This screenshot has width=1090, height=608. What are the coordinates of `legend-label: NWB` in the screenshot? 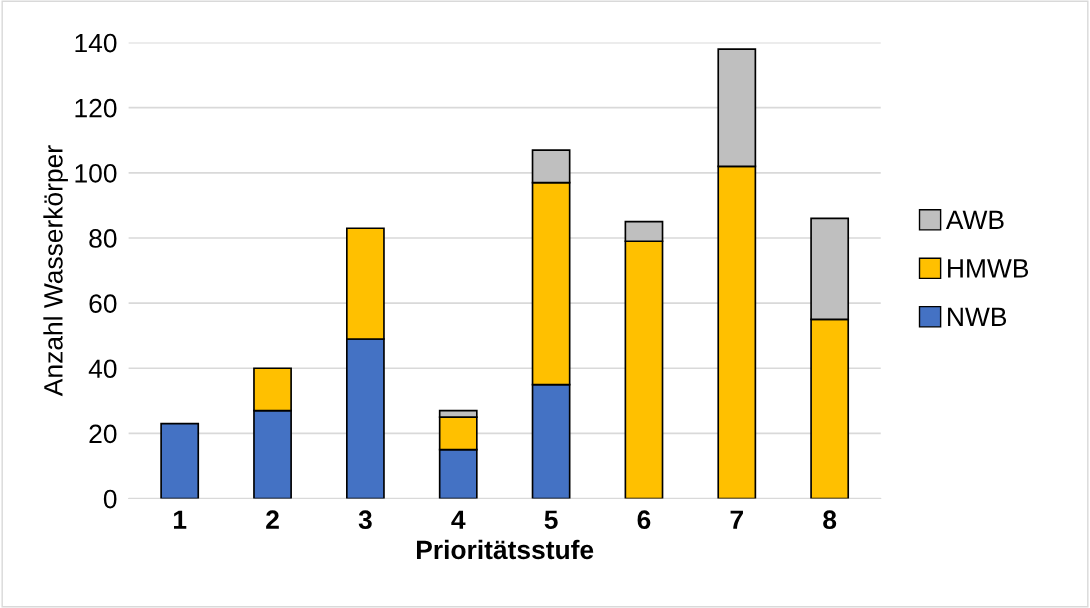 It's located at (977, 316).